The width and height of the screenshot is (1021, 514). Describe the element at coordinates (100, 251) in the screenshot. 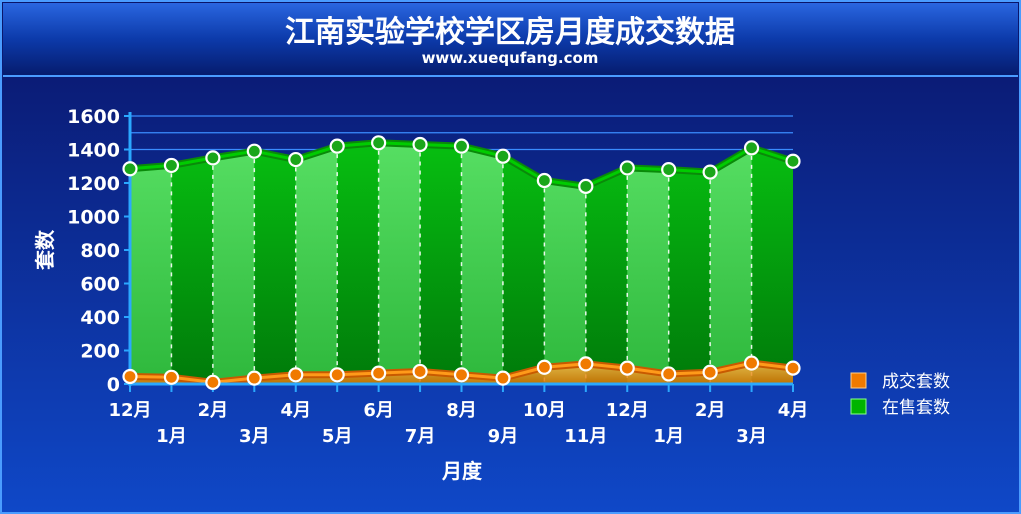

I see `y-tick-label: 800` at that location.